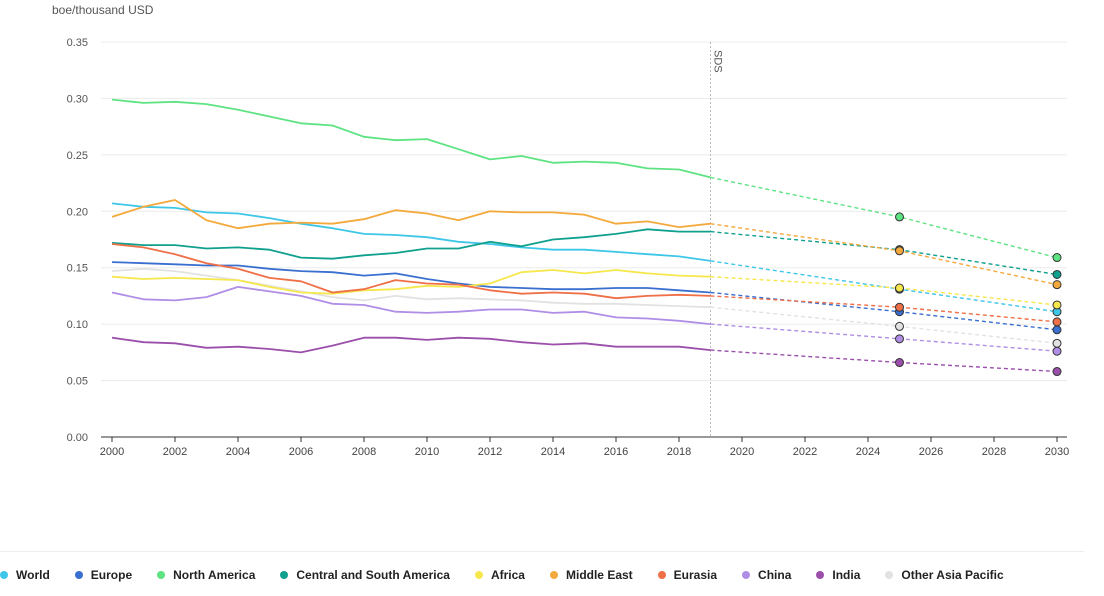  Describe the element at coordinates (775, 575) in the screenshot. I see `legend-label: China` at that location.